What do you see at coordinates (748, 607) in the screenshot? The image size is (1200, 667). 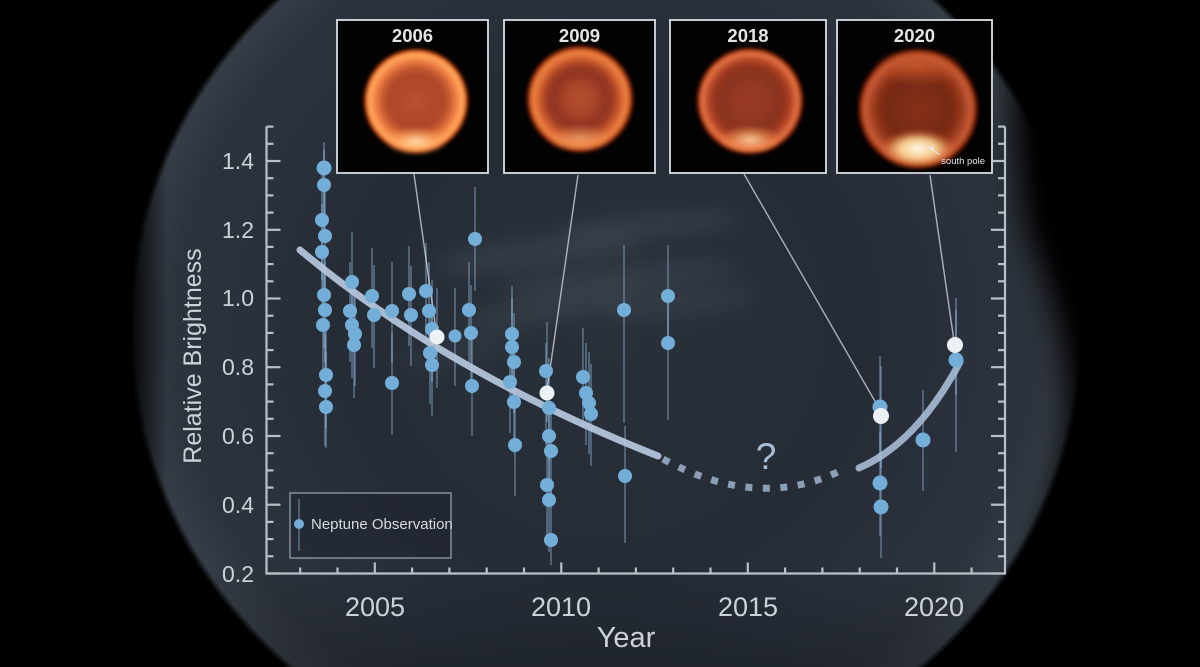 I see `svg-text: 2015` at bounding box center [748, 607].